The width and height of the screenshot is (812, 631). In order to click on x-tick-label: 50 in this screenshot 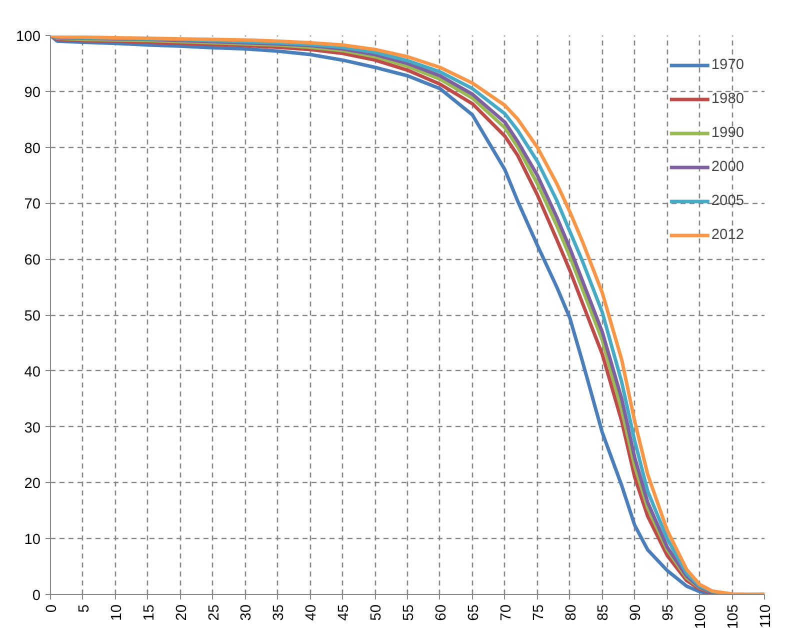, I will do `click(376, 612)`.